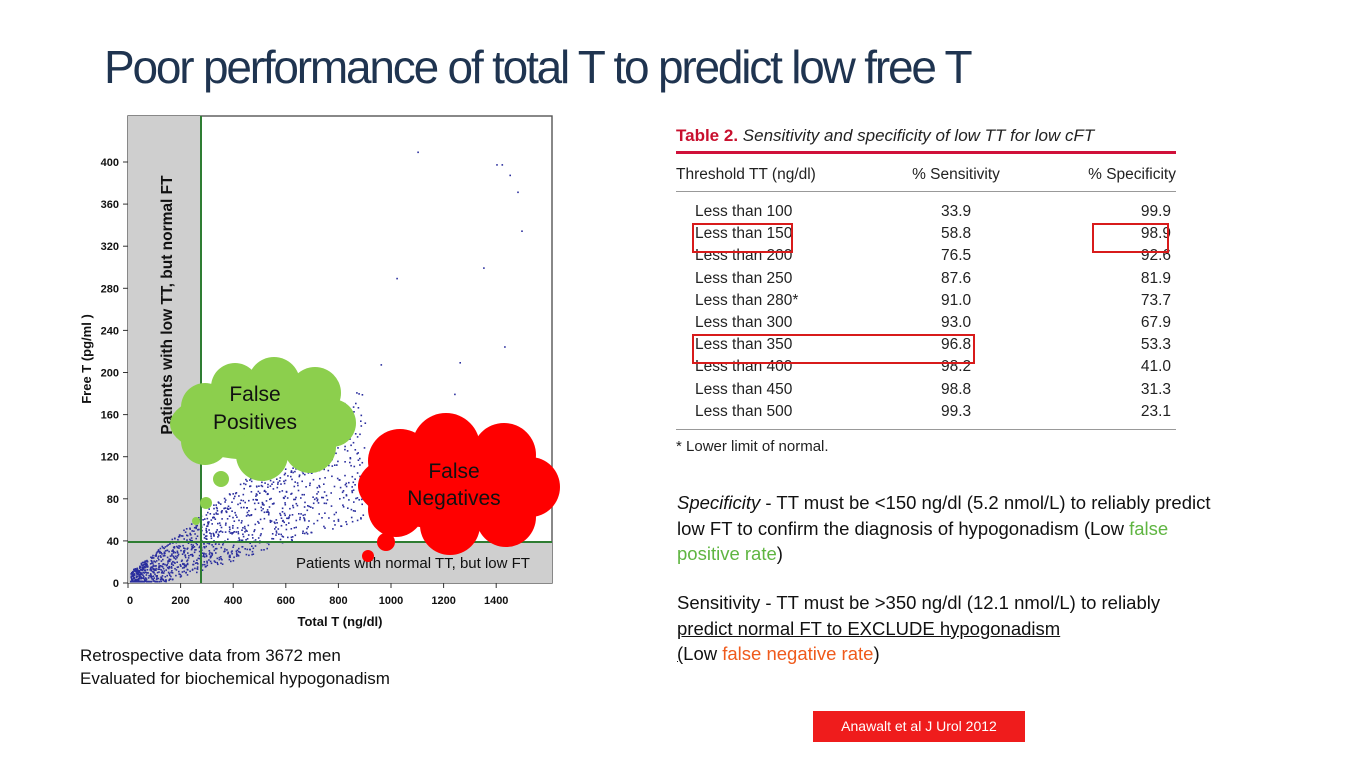  What do you see at coordinates (110, 247) in the screenshot?
I see `y-tick-label: 320` at bounding box center [110, 247].